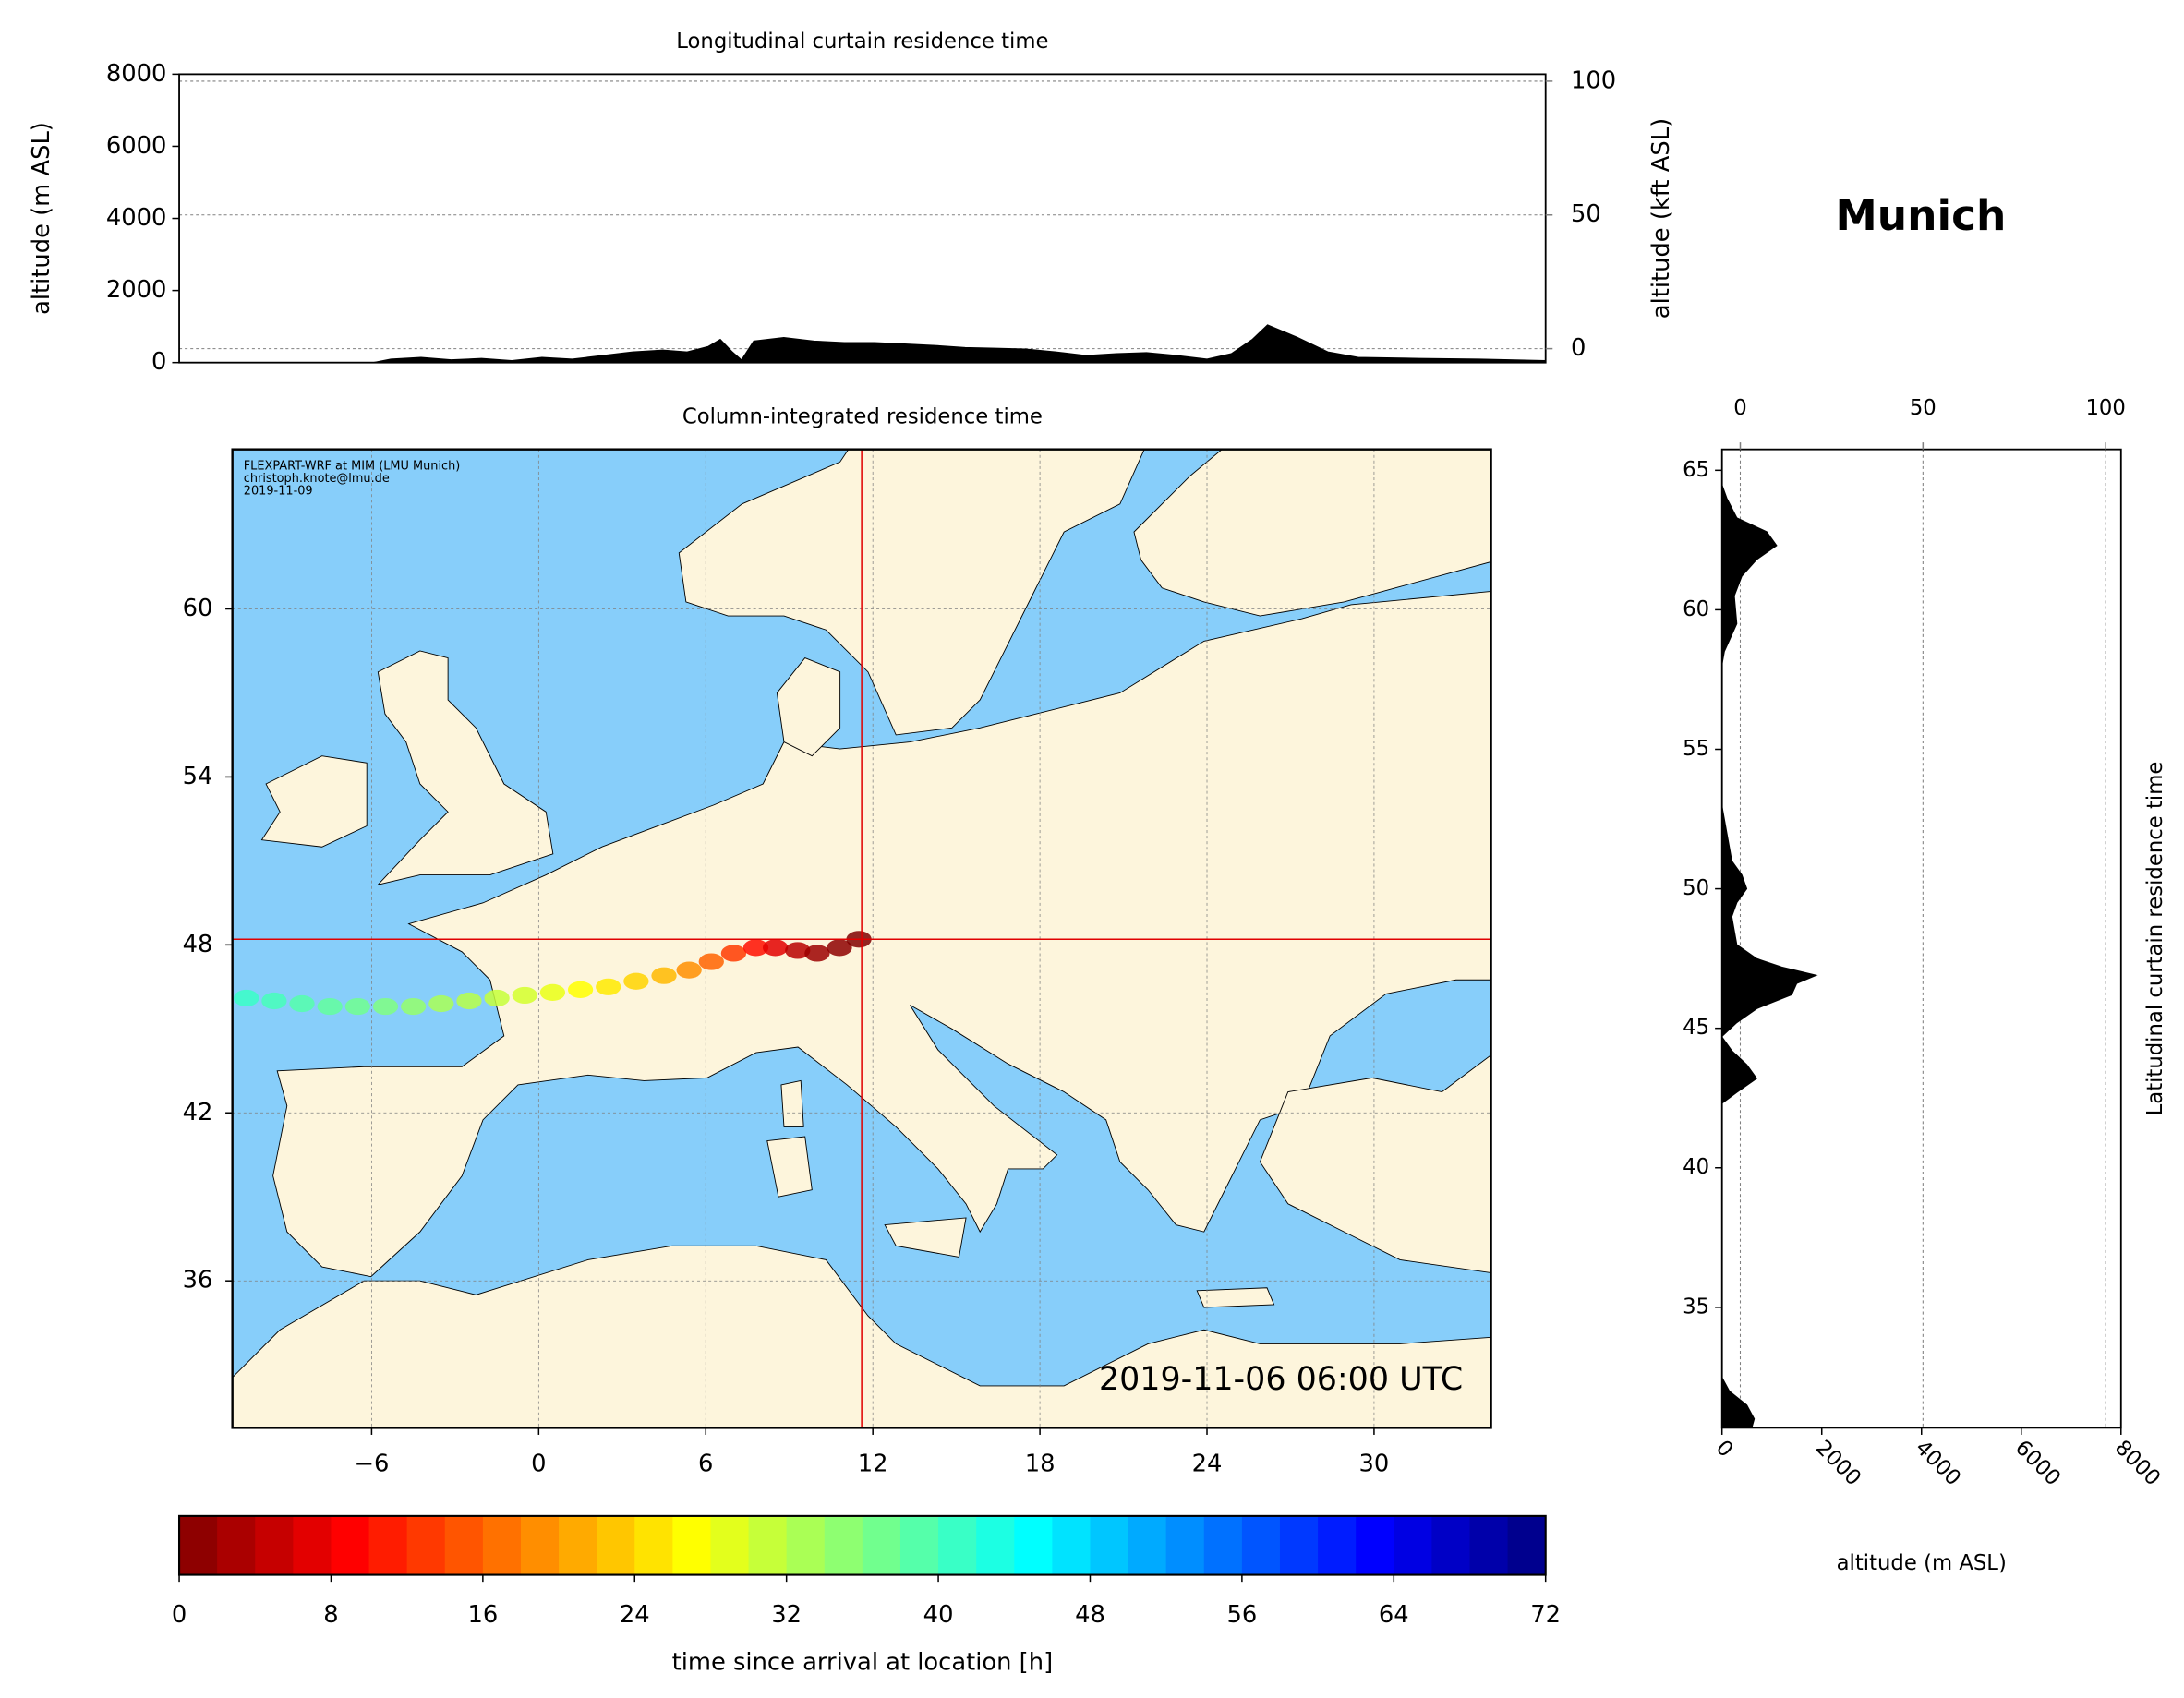  Describe the element at coordinates (862, 416) in the screenshot. I see `chart-title: Column-integrated residence time` at that location.